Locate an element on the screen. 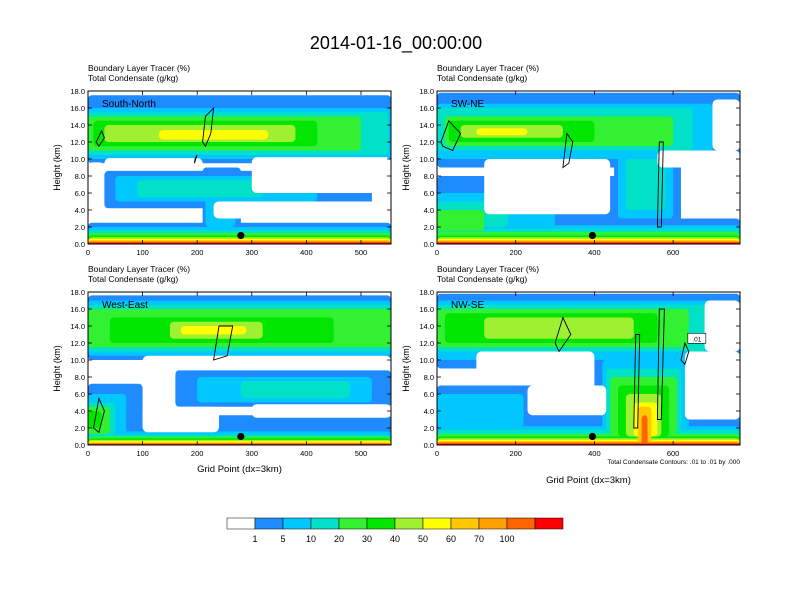 The image size is (792, 612). colorbar-label: 70 is located at coordinates (479, 539).